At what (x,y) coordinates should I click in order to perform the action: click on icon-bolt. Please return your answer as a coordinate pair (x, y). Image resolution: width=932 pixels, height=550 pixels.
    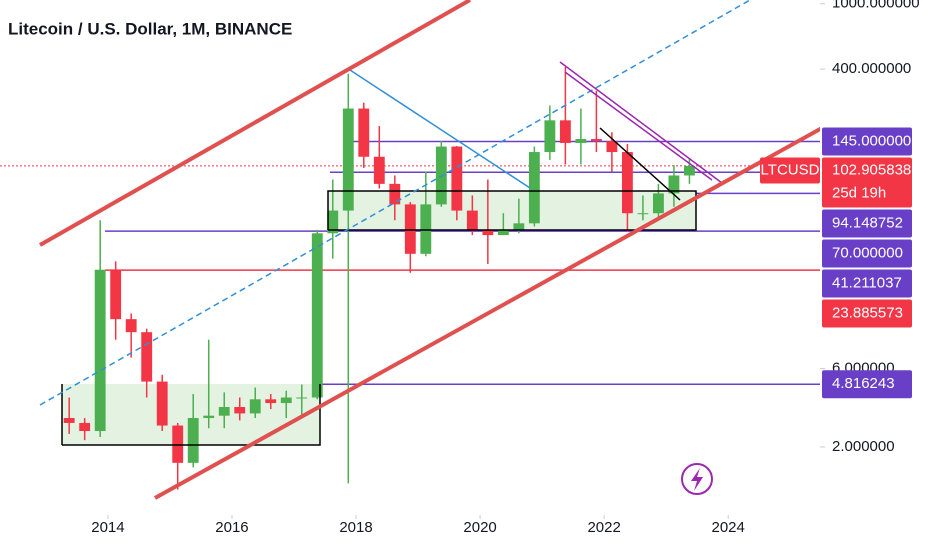
    Looking at the image, I should click on (697, 479).